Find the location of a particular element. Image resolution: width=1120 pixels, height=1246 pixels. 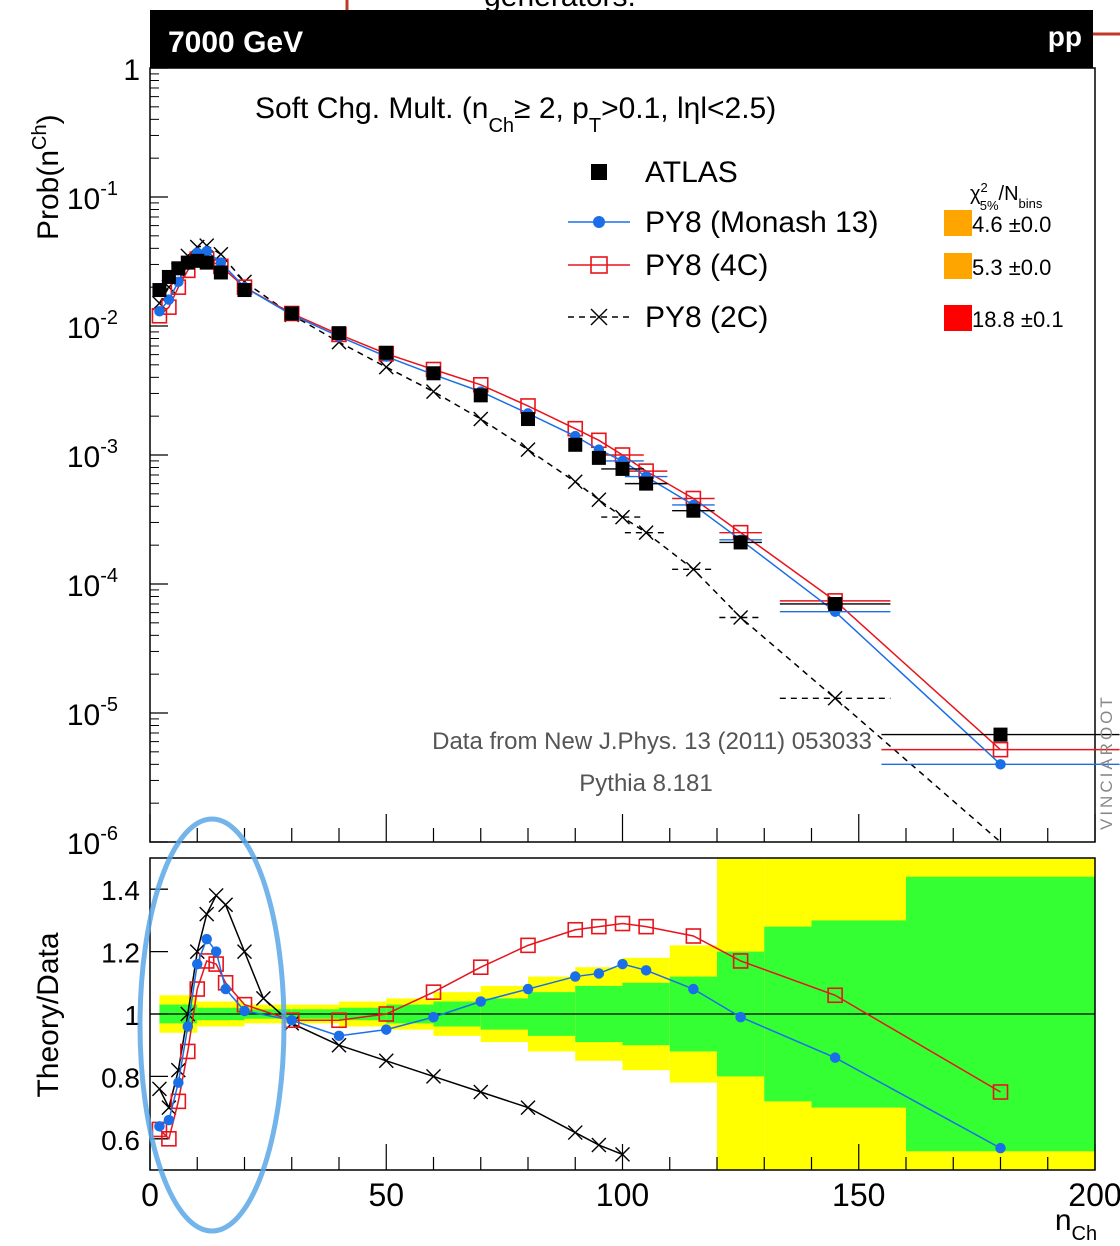

main-ytick-label: 10⁻³ is located at coordinates (92, 455).